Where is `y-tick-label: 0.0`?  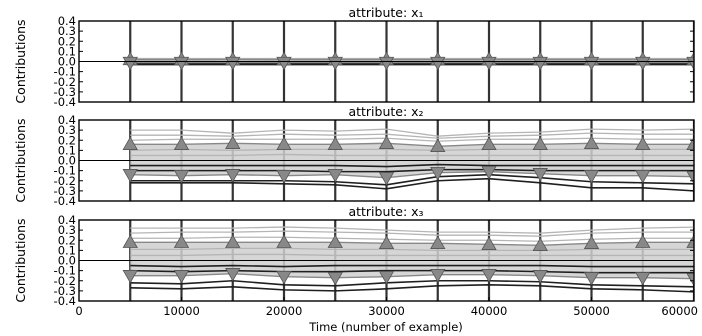
y-tick-label: 0.0 is located at coordinates (67, 161).